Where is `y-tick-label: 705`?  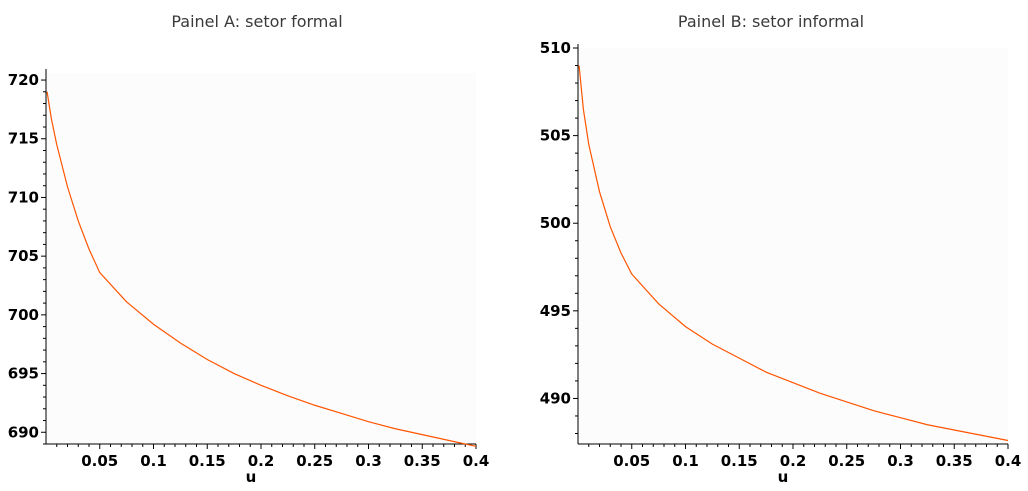 y-tick-label: 705 is located at coordinates (23, 256).